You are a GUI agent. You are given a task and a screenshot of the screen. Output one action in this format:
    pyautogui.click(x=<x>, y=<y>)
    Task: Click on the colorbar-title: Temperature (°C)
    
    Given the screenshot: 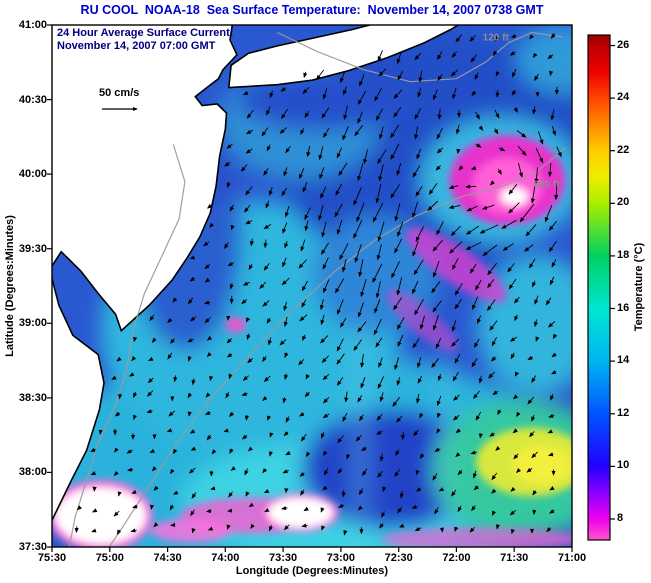 What is the action you would take?
    pyautogui.click(x=639, y=287)
    